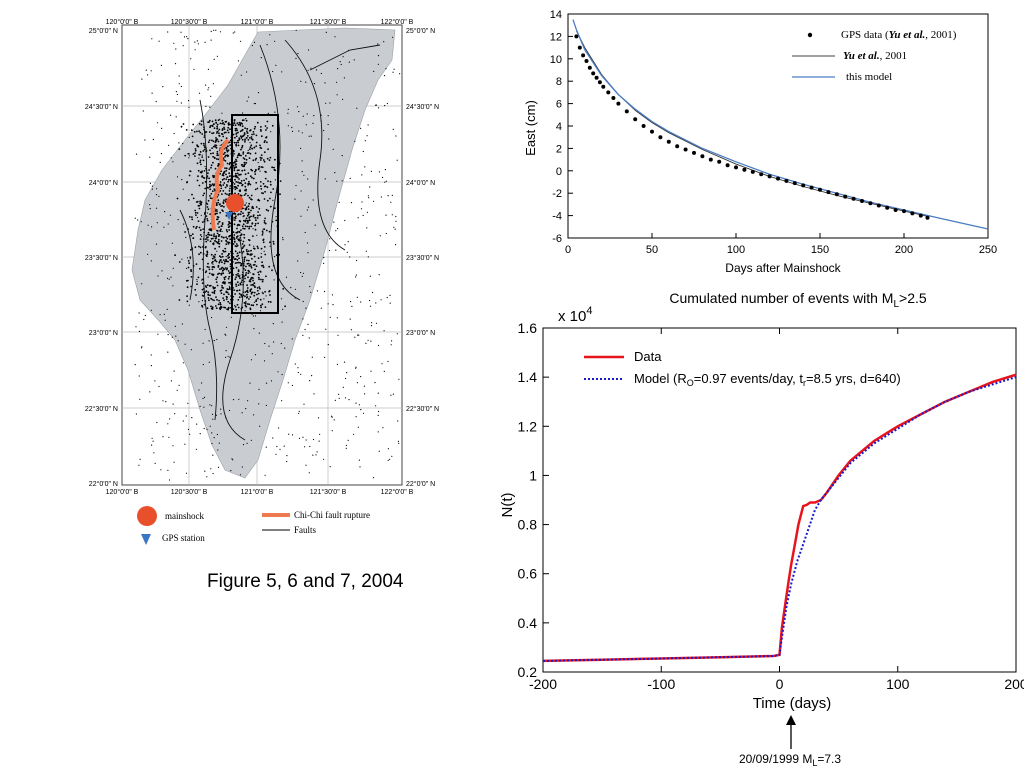 The width and height of the screenshot is (1024, 773). Describe the element at coordinates (814, 763) in the screenshot. I see `annotation-b: L` at that location.